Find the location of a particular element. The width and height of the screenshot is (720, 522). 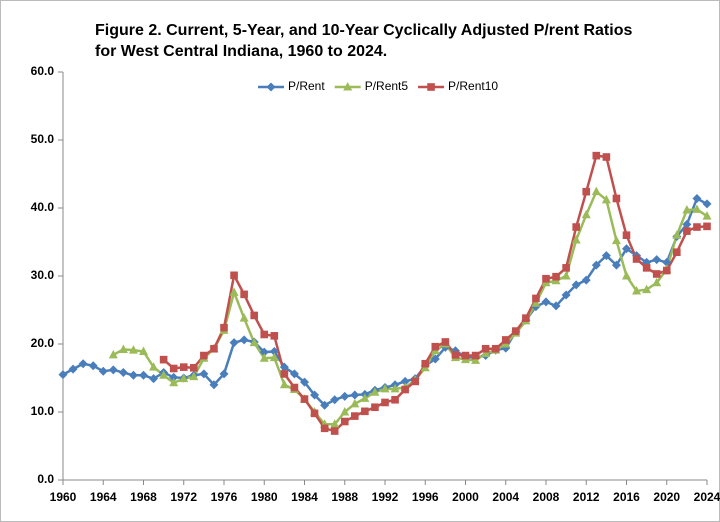

x-tick-label: 1964 is located at coordinates (103, 497).